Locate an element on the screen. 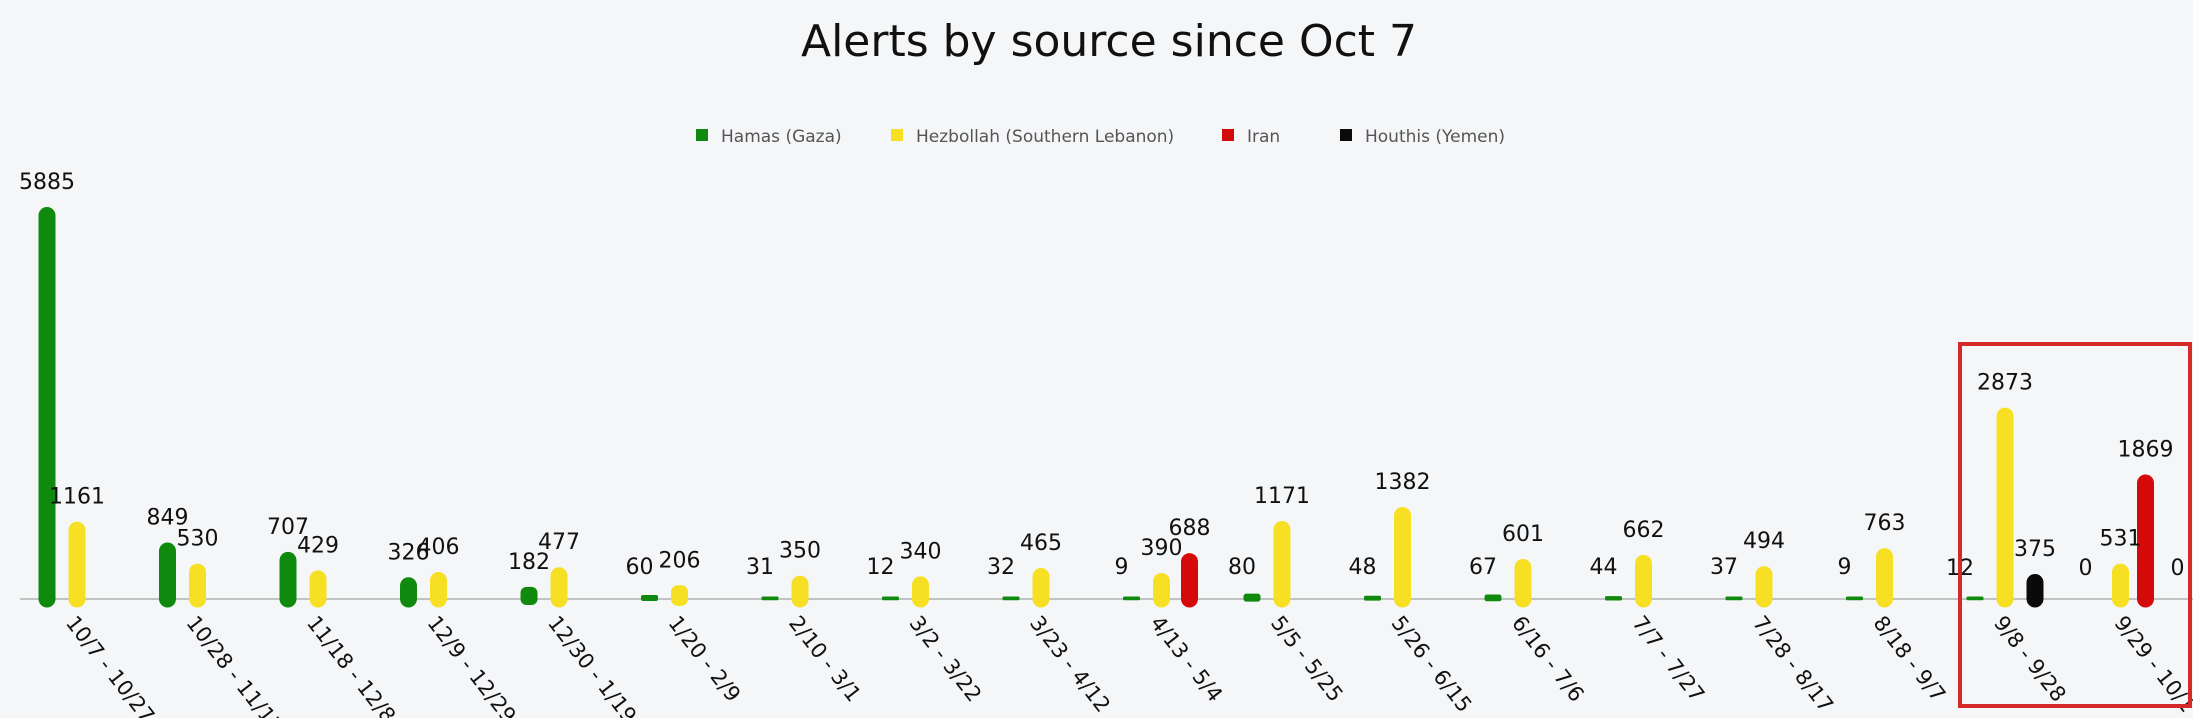  x-tick-label: 10/28 - 11/17 is located at coordinates (235, 664).